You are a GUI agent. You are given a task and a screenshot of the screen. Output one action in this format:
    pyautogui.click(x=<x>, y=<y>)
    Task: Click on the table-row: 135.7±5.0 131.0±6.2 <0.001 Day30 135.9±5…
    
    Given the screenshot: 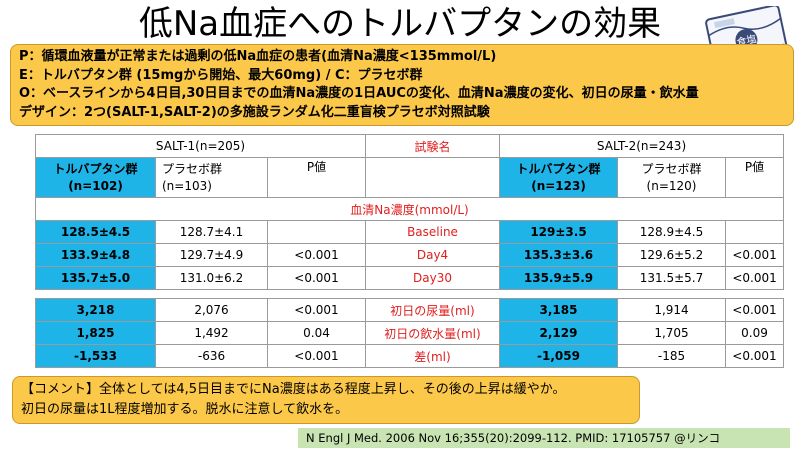 What is the action you would take?
    pyautogui.click(x=410, y=278)
    